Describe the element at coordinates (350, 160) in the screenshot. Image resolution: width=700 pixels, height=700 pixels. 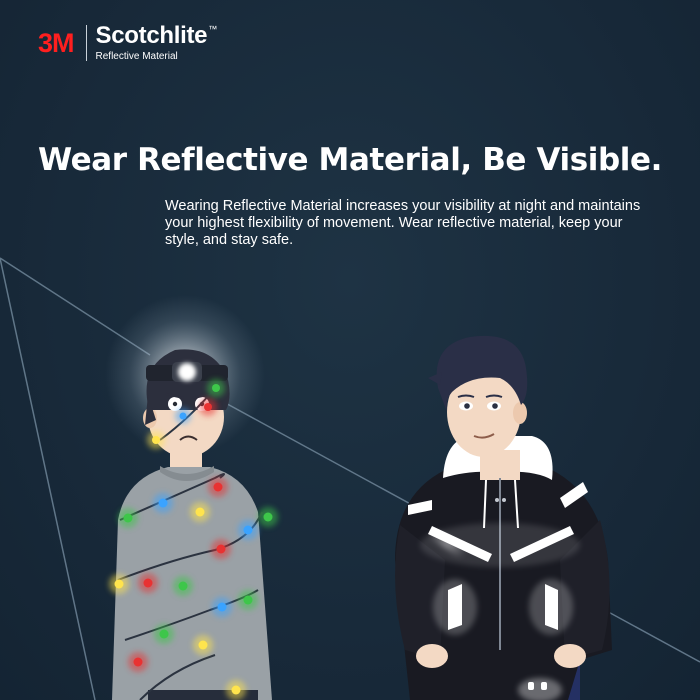
I see `headline: Wear Reflective Material, Be Visible.` at that location.